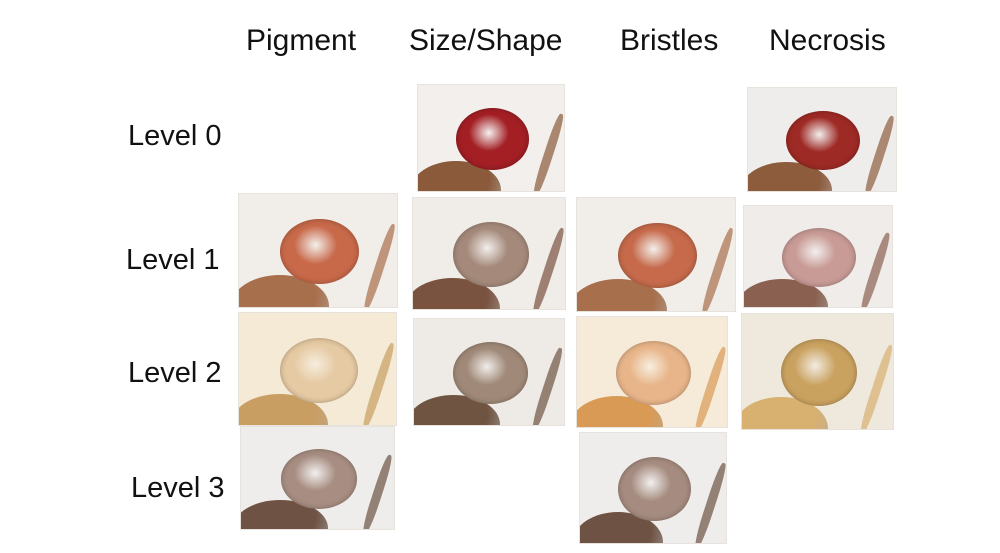 The image size is (1000, 553). I want to click on photo-level-1-necrosis, so click(818, 256).